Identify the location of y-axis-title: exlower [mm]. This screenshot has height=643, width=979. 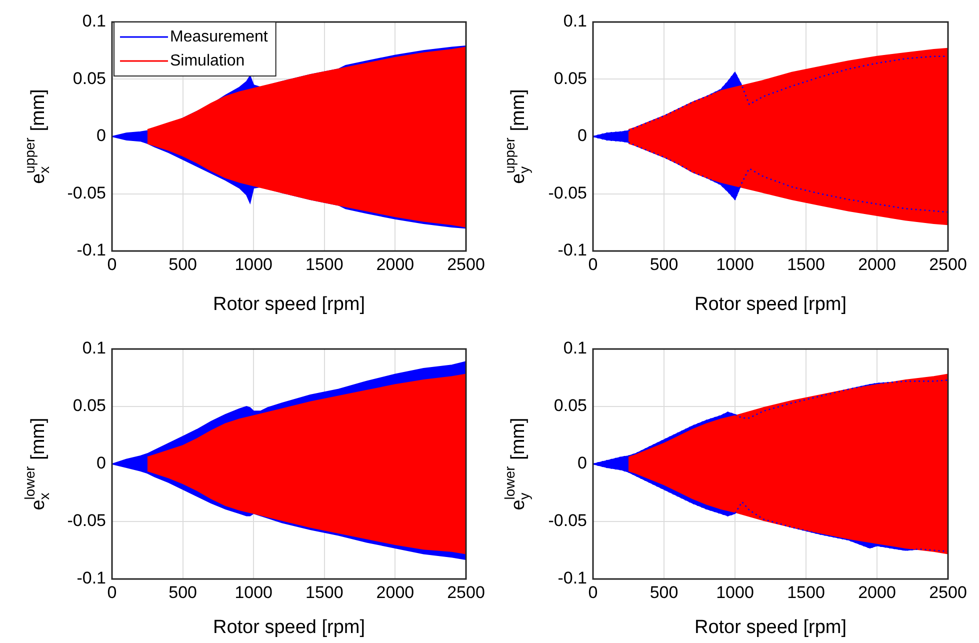
(37, 464).